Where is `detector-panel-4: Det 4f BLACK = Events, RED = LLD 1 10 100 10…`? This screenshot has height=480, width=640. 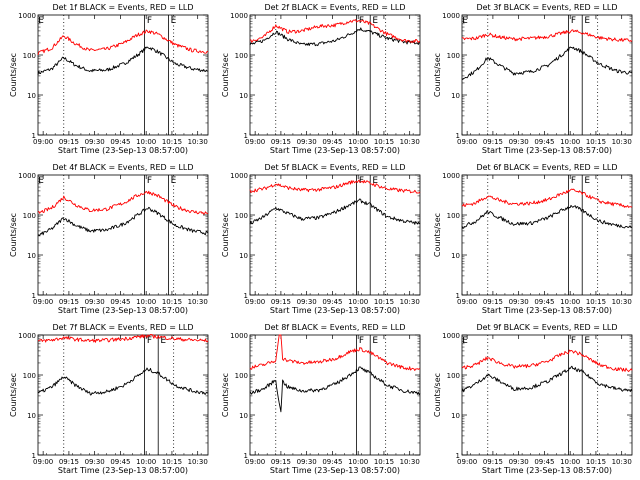
detector-panel-4: Det 4f BLACK = Events, RED = LLD 1 10 100 10… is located at coordinates (109, 239).